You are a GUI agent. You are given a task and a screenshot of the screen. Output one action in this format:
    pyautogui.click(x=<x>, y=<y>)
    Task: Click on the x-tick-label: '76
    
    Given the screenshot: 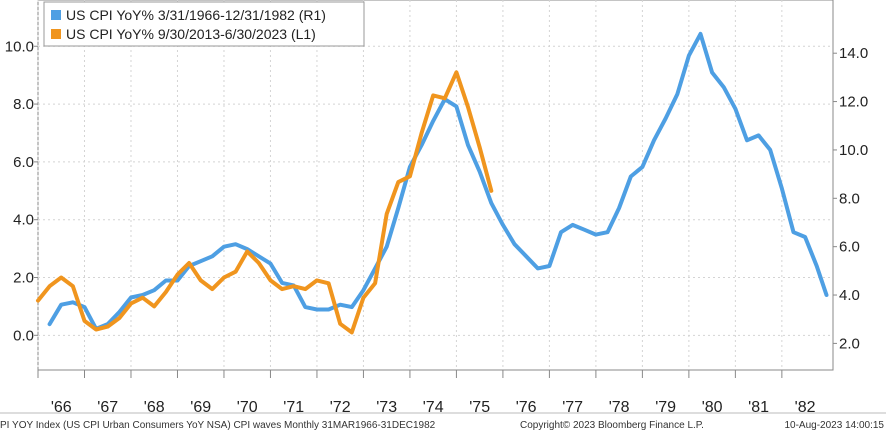 What is the action you would take?
    pyautogui.click(x=526, y=407)
    